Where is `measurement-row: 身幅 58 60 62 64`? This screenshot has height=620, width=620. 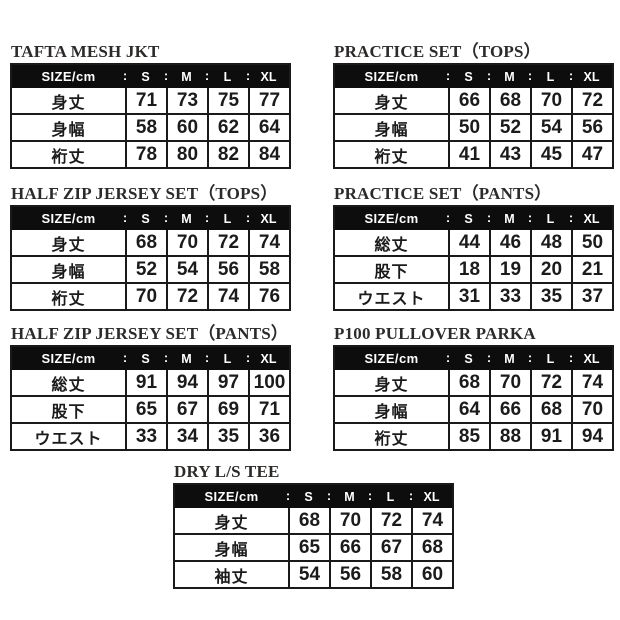 measurement-row: 身幅 58 60 62 64 is located at coordinates (150, 126).